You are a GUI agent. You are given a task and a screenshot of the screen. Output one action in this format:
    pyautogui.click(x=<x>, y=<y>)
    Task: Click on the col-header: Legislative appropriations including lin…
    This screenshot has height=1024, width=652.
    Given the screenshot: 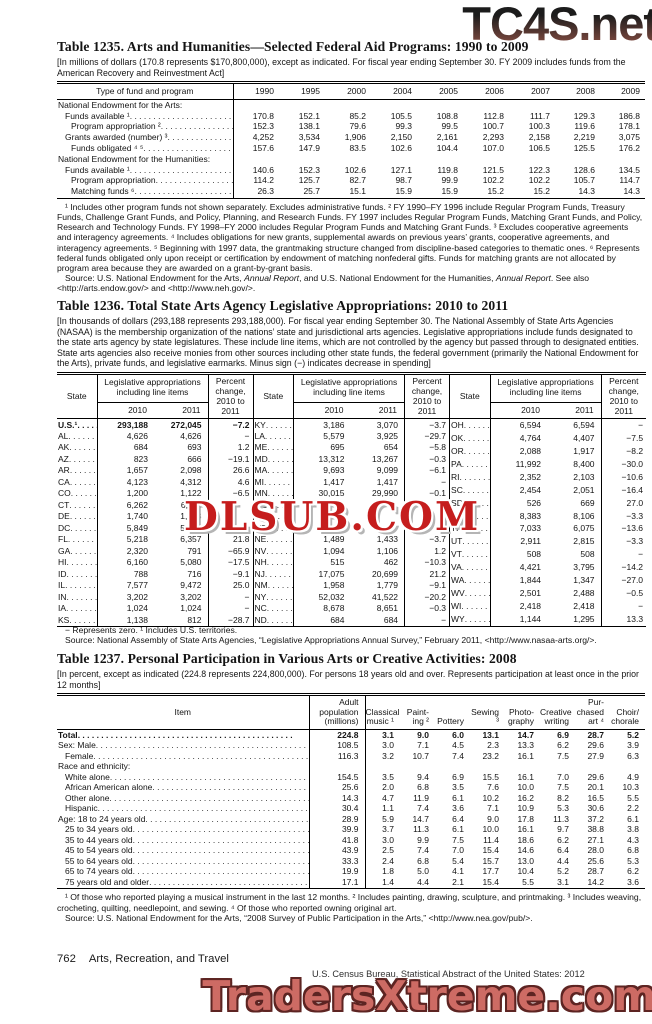 What is the action you would take?
    pyautogui.click(x=153, y=388)
    